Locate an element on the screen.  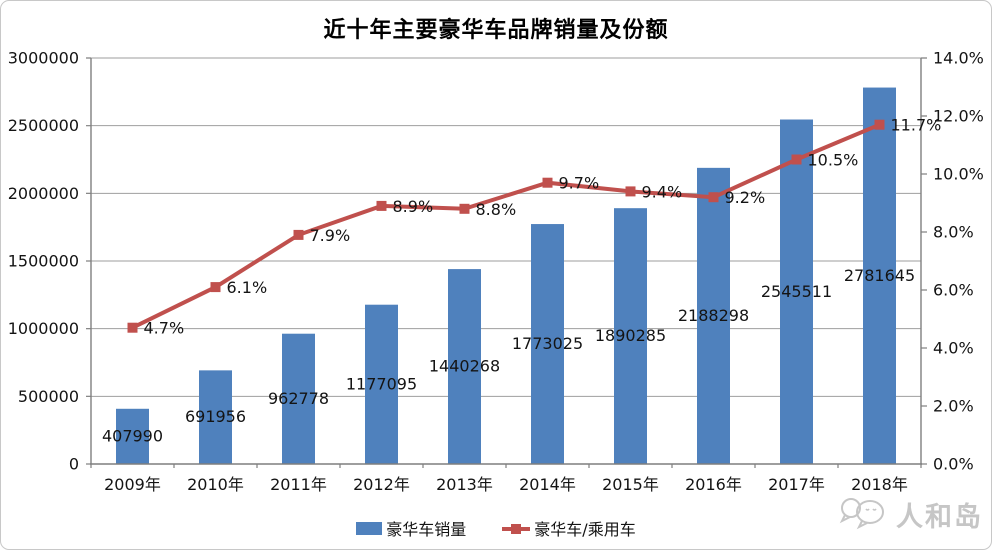
legend-line-marker is located at coordinates (516, 528).